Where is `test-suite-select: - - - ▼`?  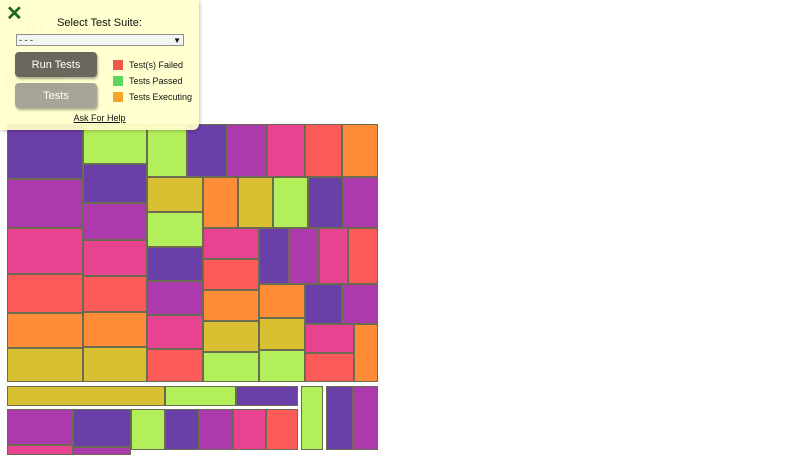
test-suite-select: - - - ▼ is located at coordinates (100, 40).